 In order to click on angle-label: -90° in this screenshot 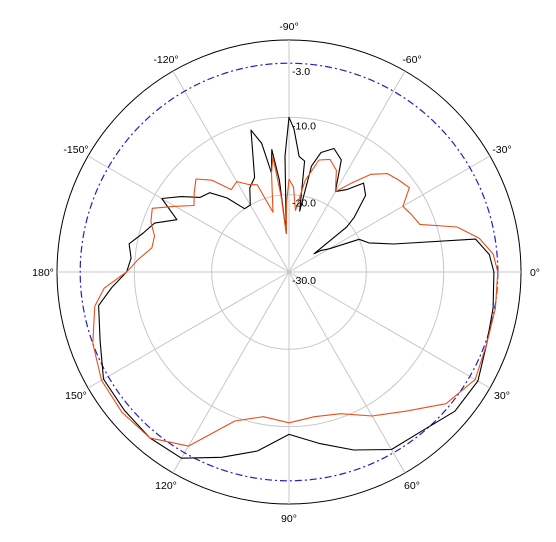, I will do `click(288, 27)`.